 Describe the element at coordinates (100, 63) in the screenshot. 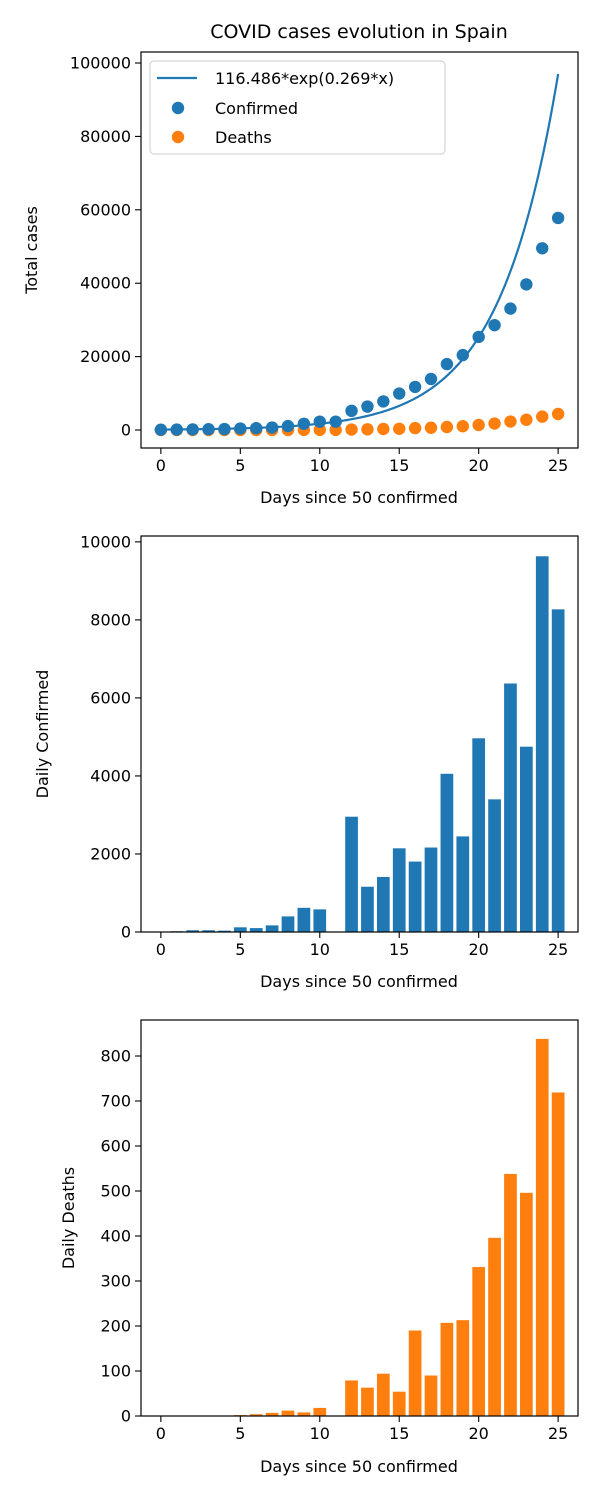

I see `y-tick-label: 100000` at that location.